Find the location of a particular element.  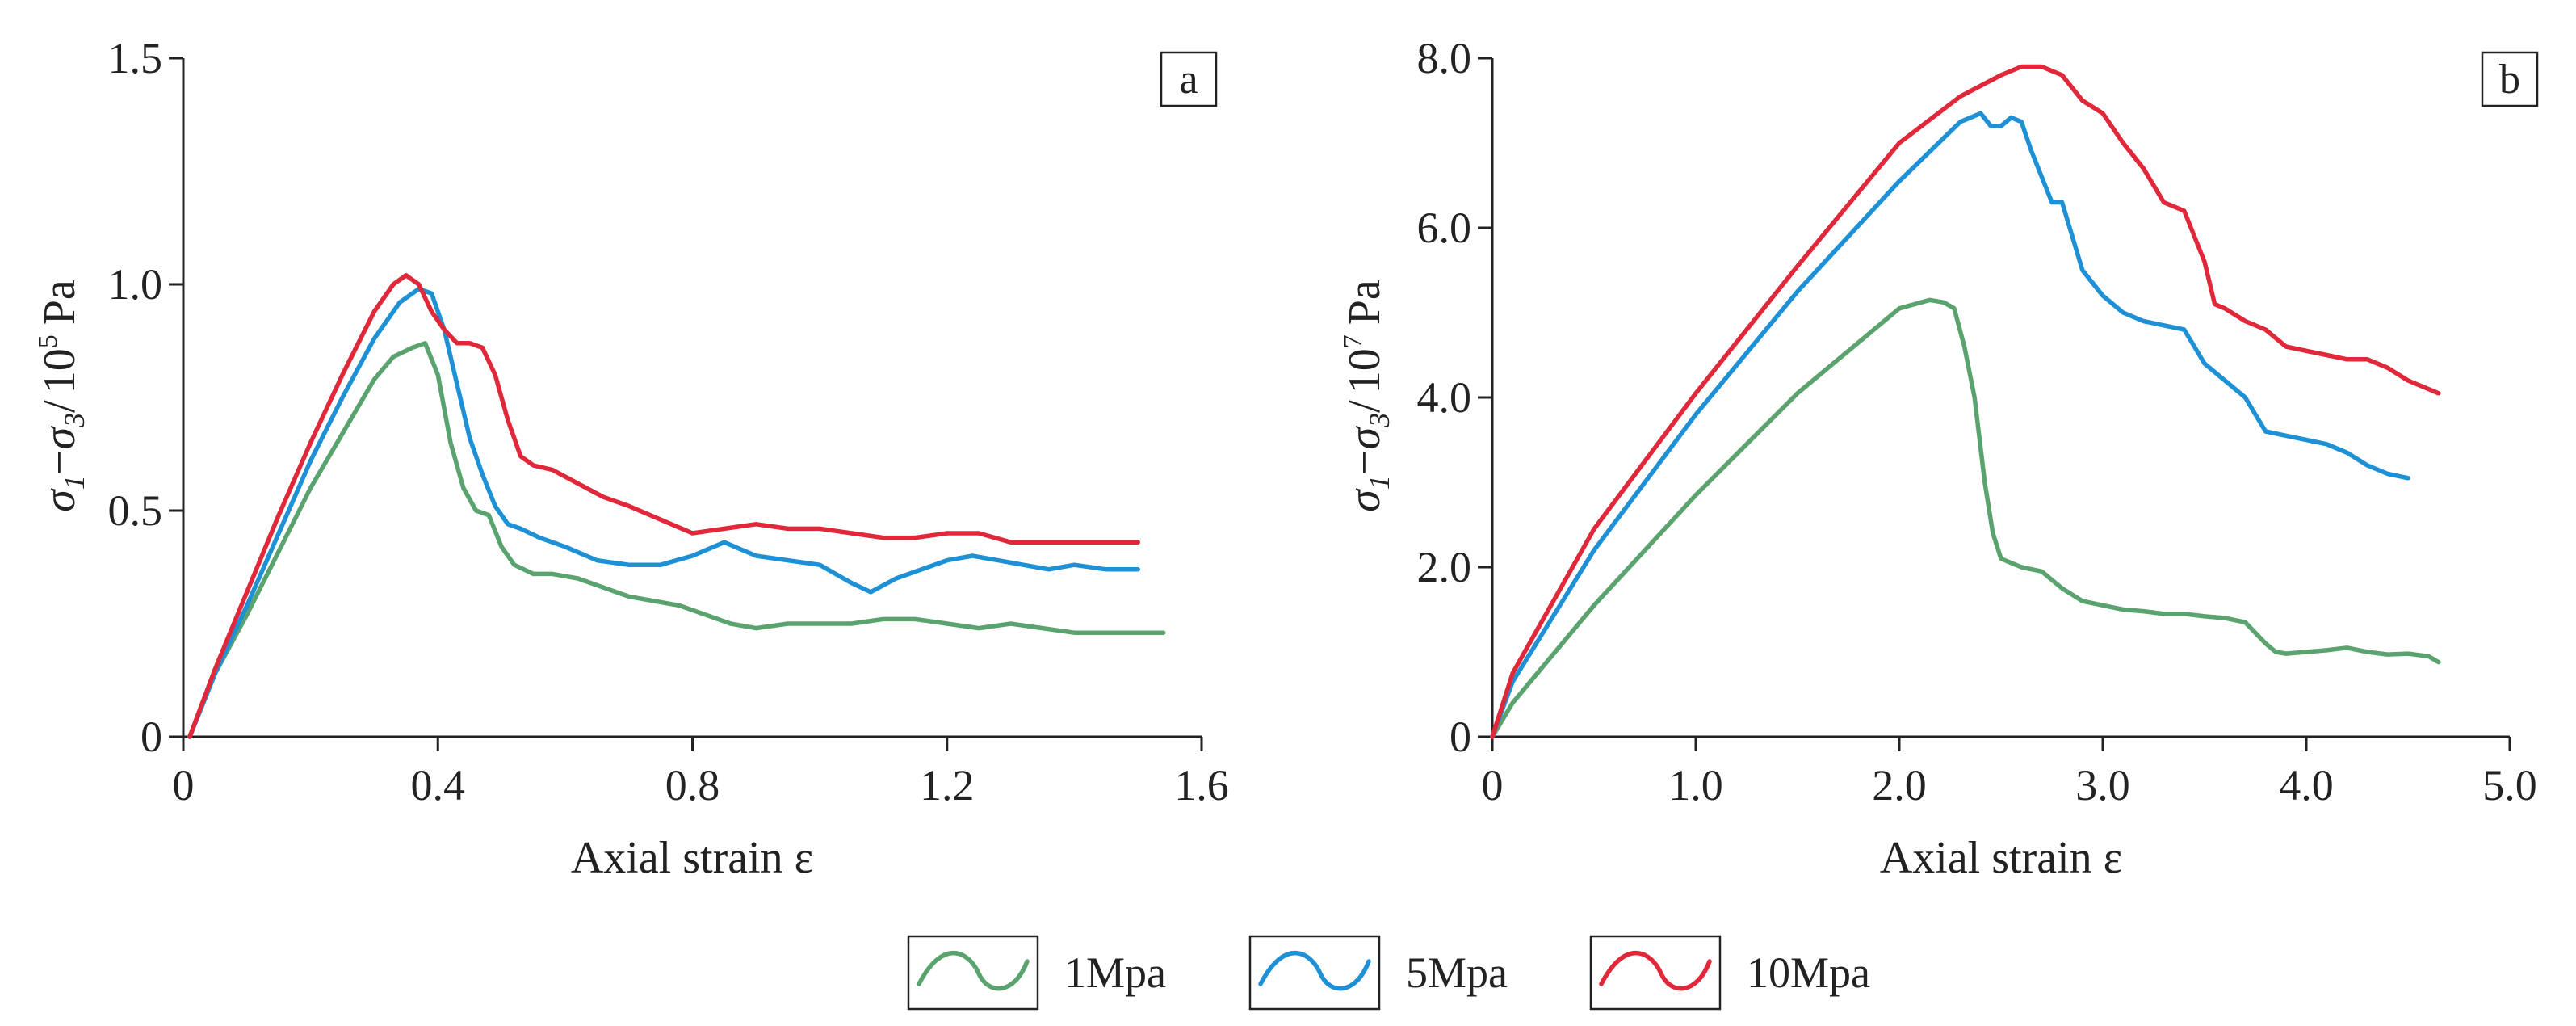

panel-a-xlabel: Axial strain ε is located at coordinates (692, 858).